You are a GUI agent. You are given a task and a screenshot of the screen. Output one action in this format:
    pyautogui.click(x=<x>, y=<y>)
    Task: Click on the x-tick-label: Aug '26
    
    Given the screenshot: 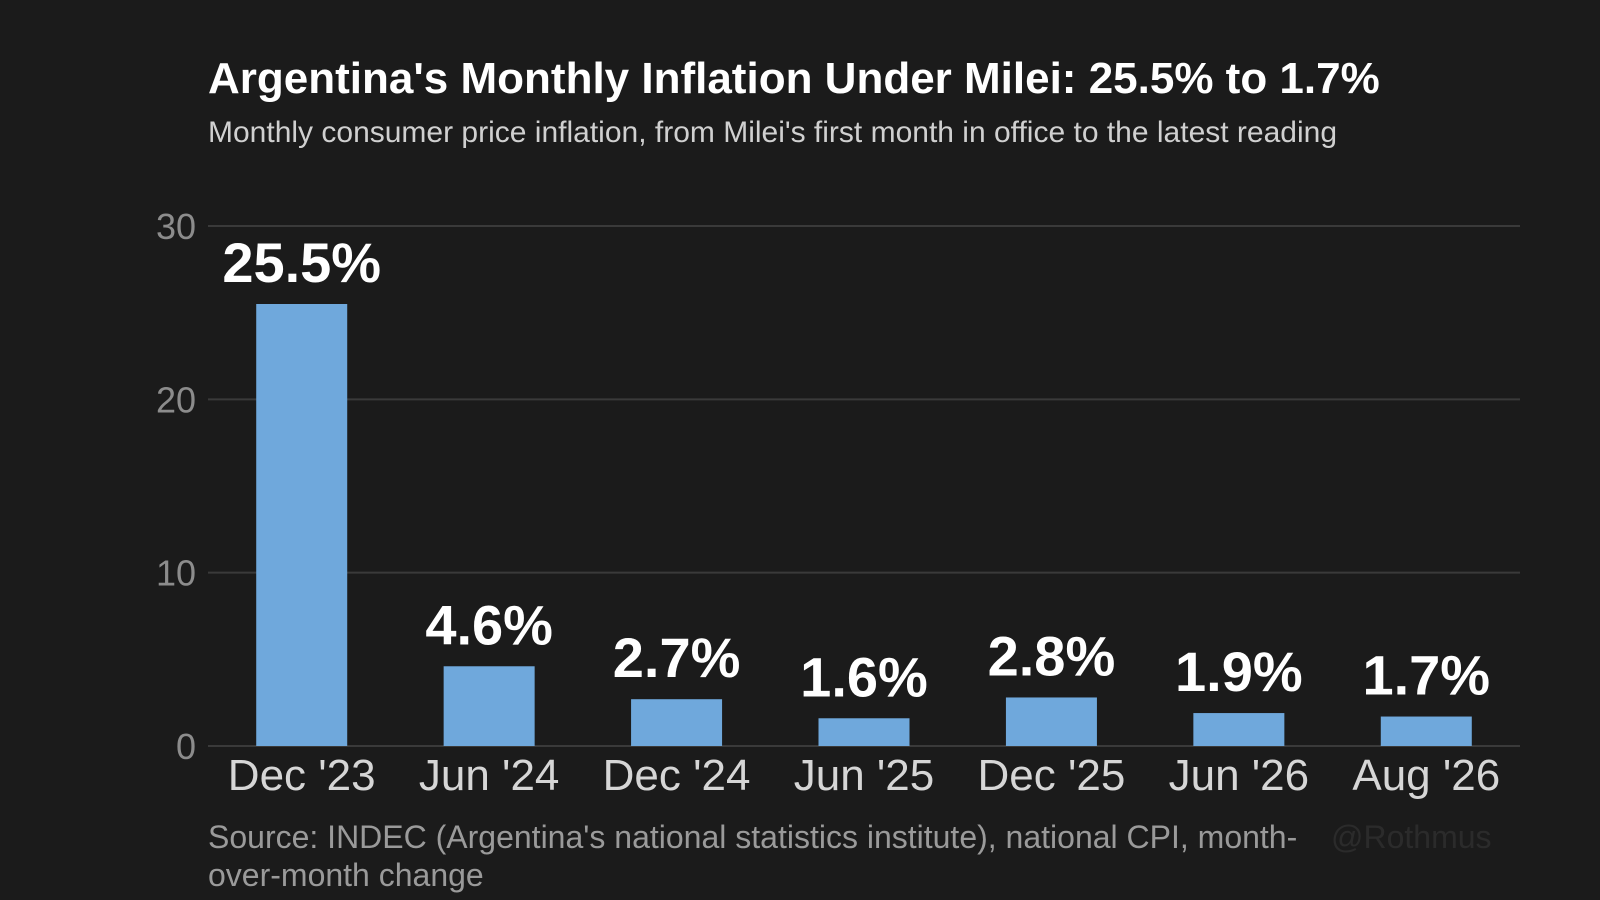 What is the action you would take?
    pyautogui.click(x=1426, y=775)
    